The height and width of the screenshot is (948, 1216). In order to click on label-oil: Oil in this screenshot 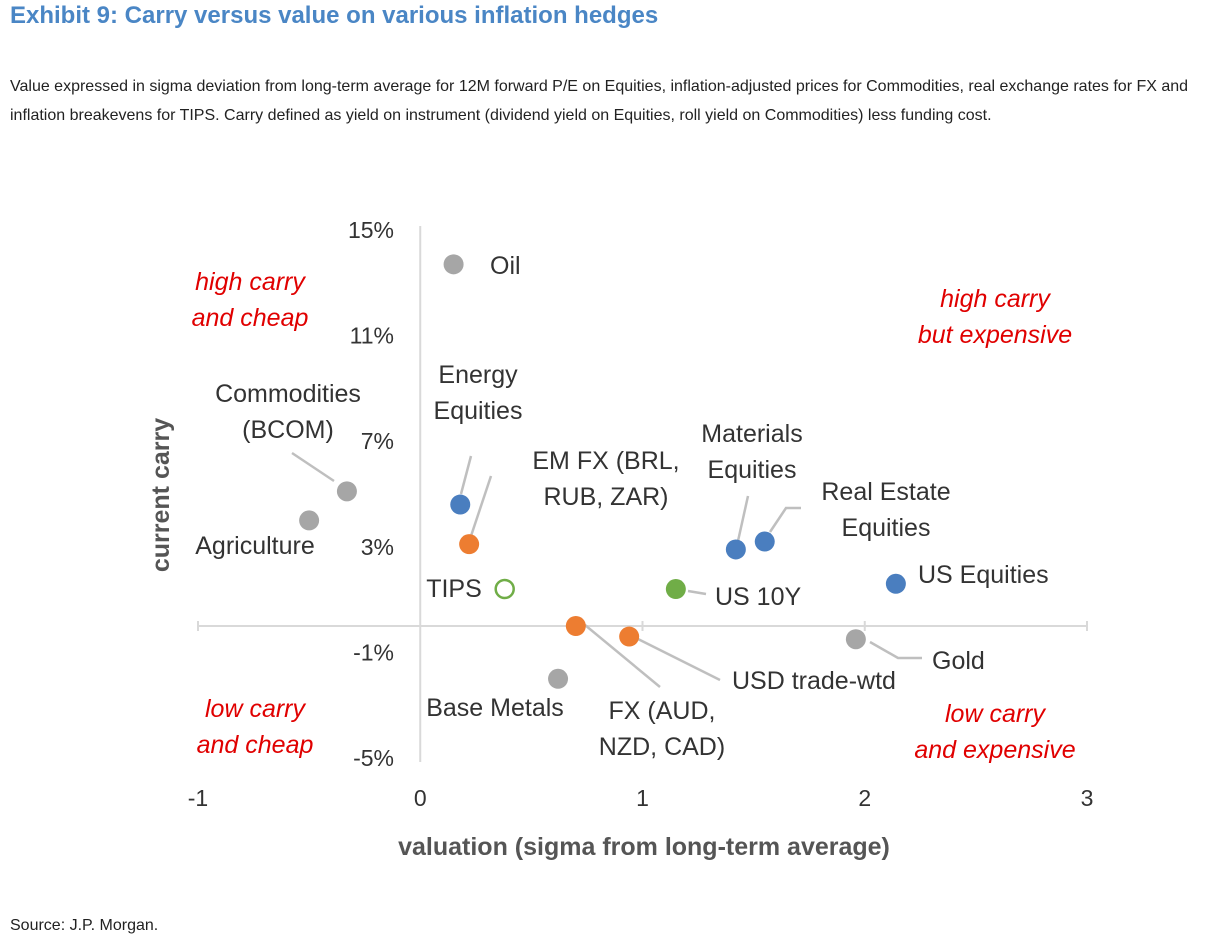, I will do `click(505, 266)`.